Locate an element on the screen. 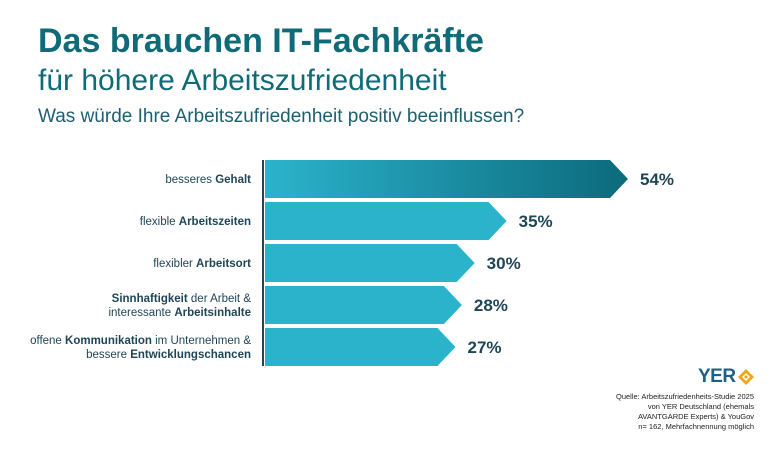 This screenshot has height=450, width=780. category-label-part: Arbeitsinhalte is located at coordinates (212, 313).